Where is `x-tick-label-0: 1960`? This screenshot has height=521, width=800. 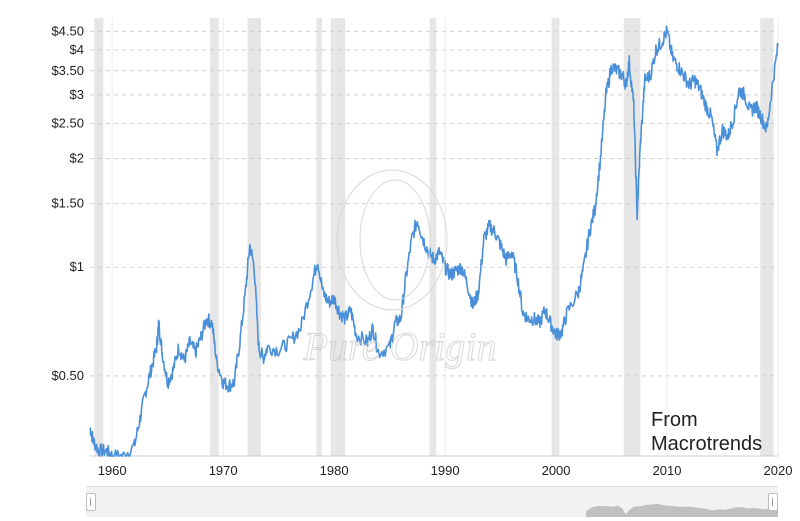 x-tick-label-0: 1960 is located at coordinates (112, 470).